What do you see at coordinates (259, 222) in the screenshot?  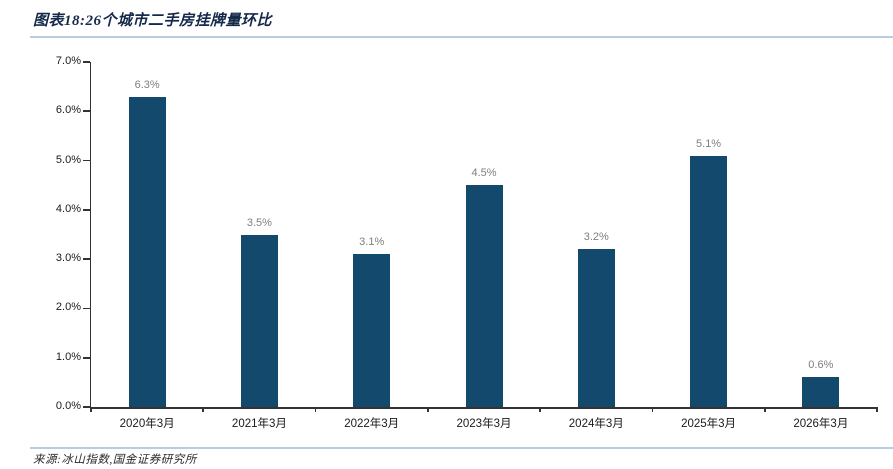 I see `bar-value-label: 3.5%` at bounding box center [259, 222].